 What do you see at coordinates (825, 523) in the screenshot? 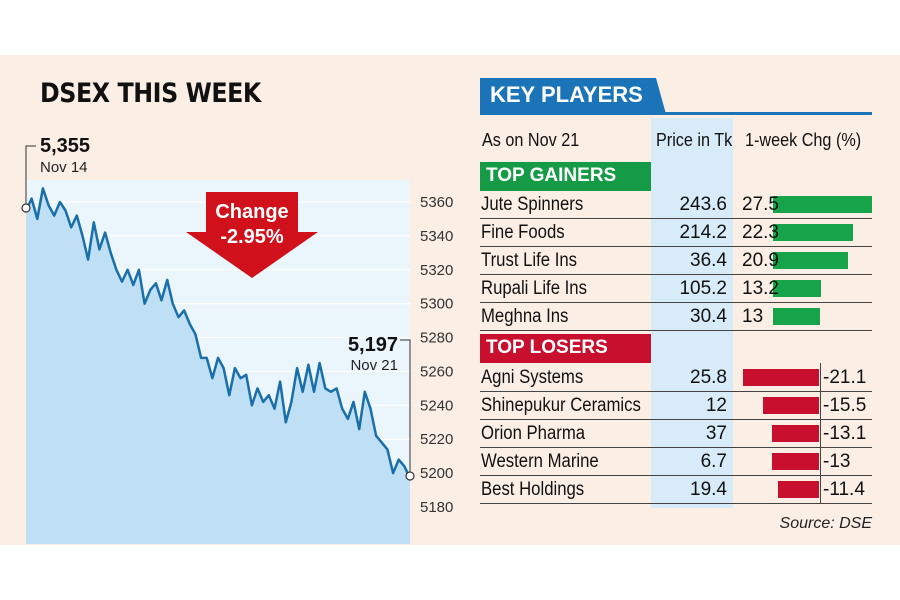
I see `source-note: Source: DSE` at bounding box center [825, 523].